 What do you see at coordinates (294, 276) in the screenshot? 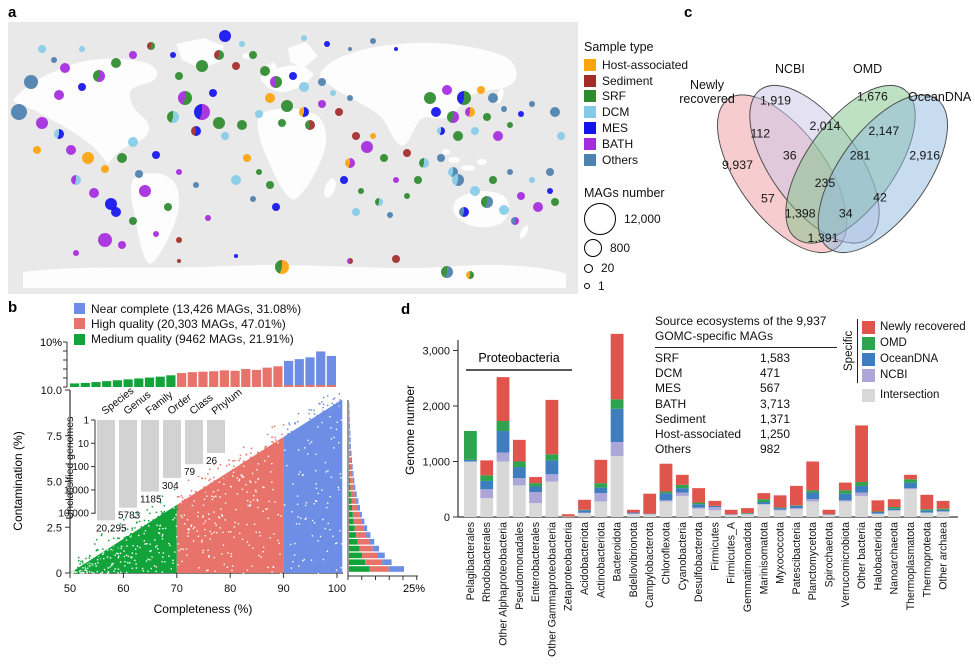
I see `continent-antarctica` at bounding box center [294, 276].